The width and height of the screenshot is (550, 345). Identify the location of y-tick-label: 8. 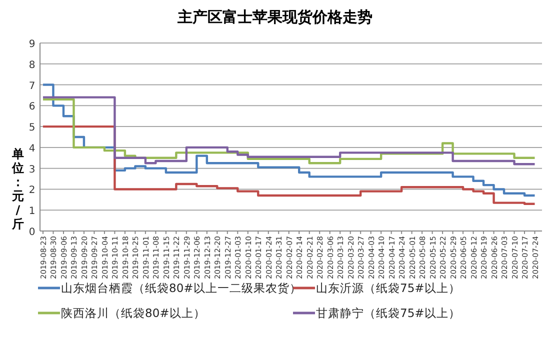
(32, 65).